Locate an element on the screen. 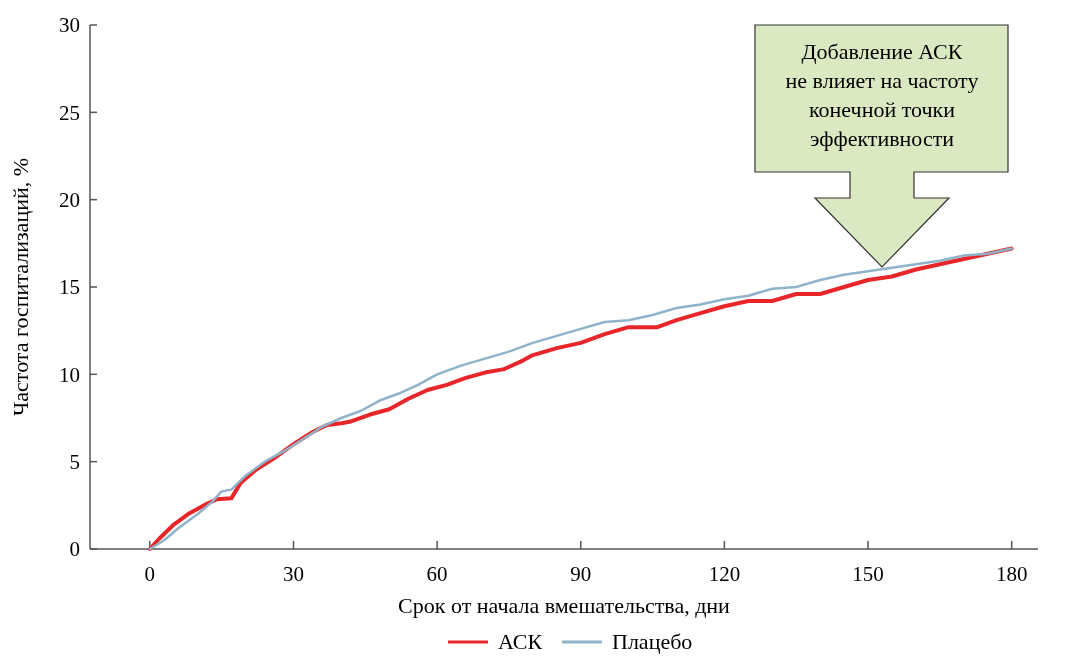  annotation: Добавление АСК не влияет на частоту конечной точки эффективности is located at coordinates (882, 95).